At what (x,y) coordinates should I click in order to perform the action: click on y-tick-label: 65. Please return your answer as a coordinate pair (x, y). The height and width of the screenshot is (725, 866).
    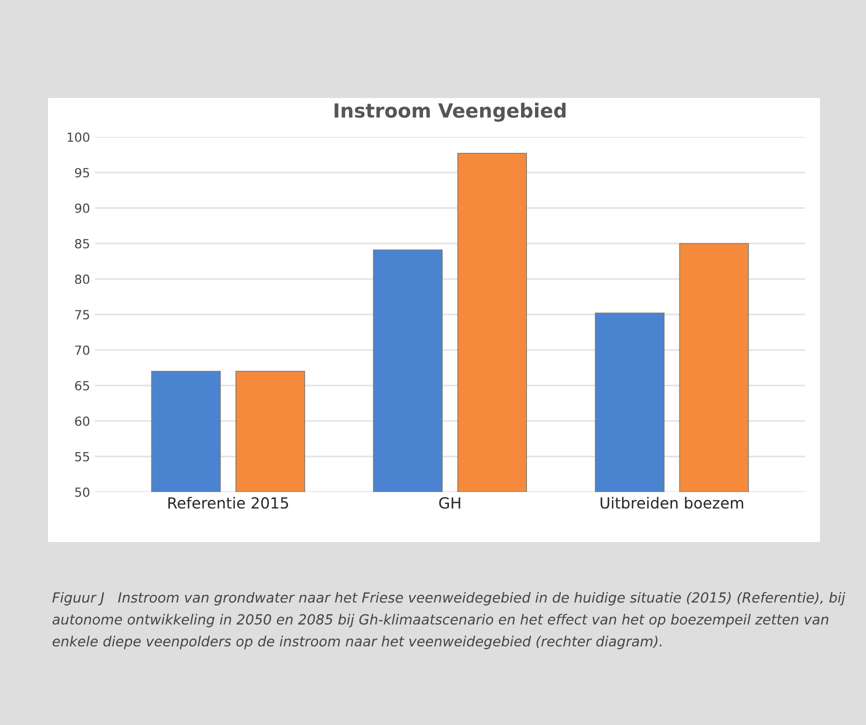
    Looking at the image, I should click on (82, 385).